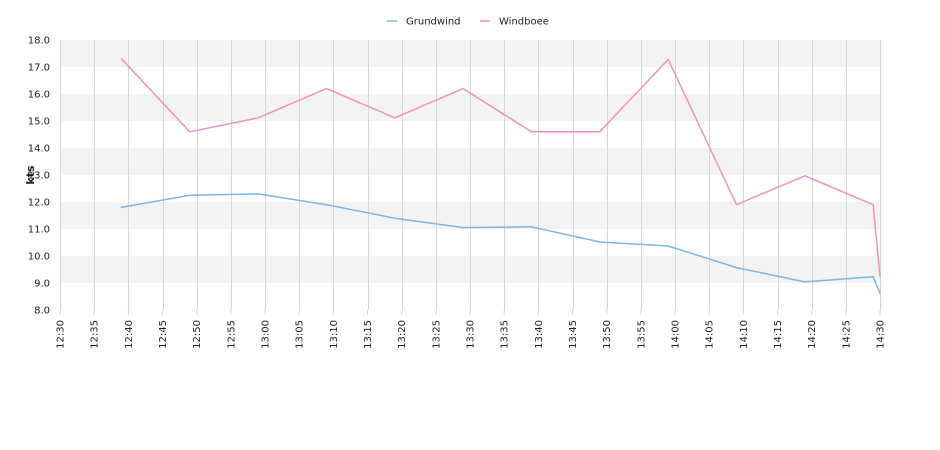  What do you see at coordinates (231, 334) in the screenshot?
I see `x-tick-label: 12:55` at bounding box center [231, 334].